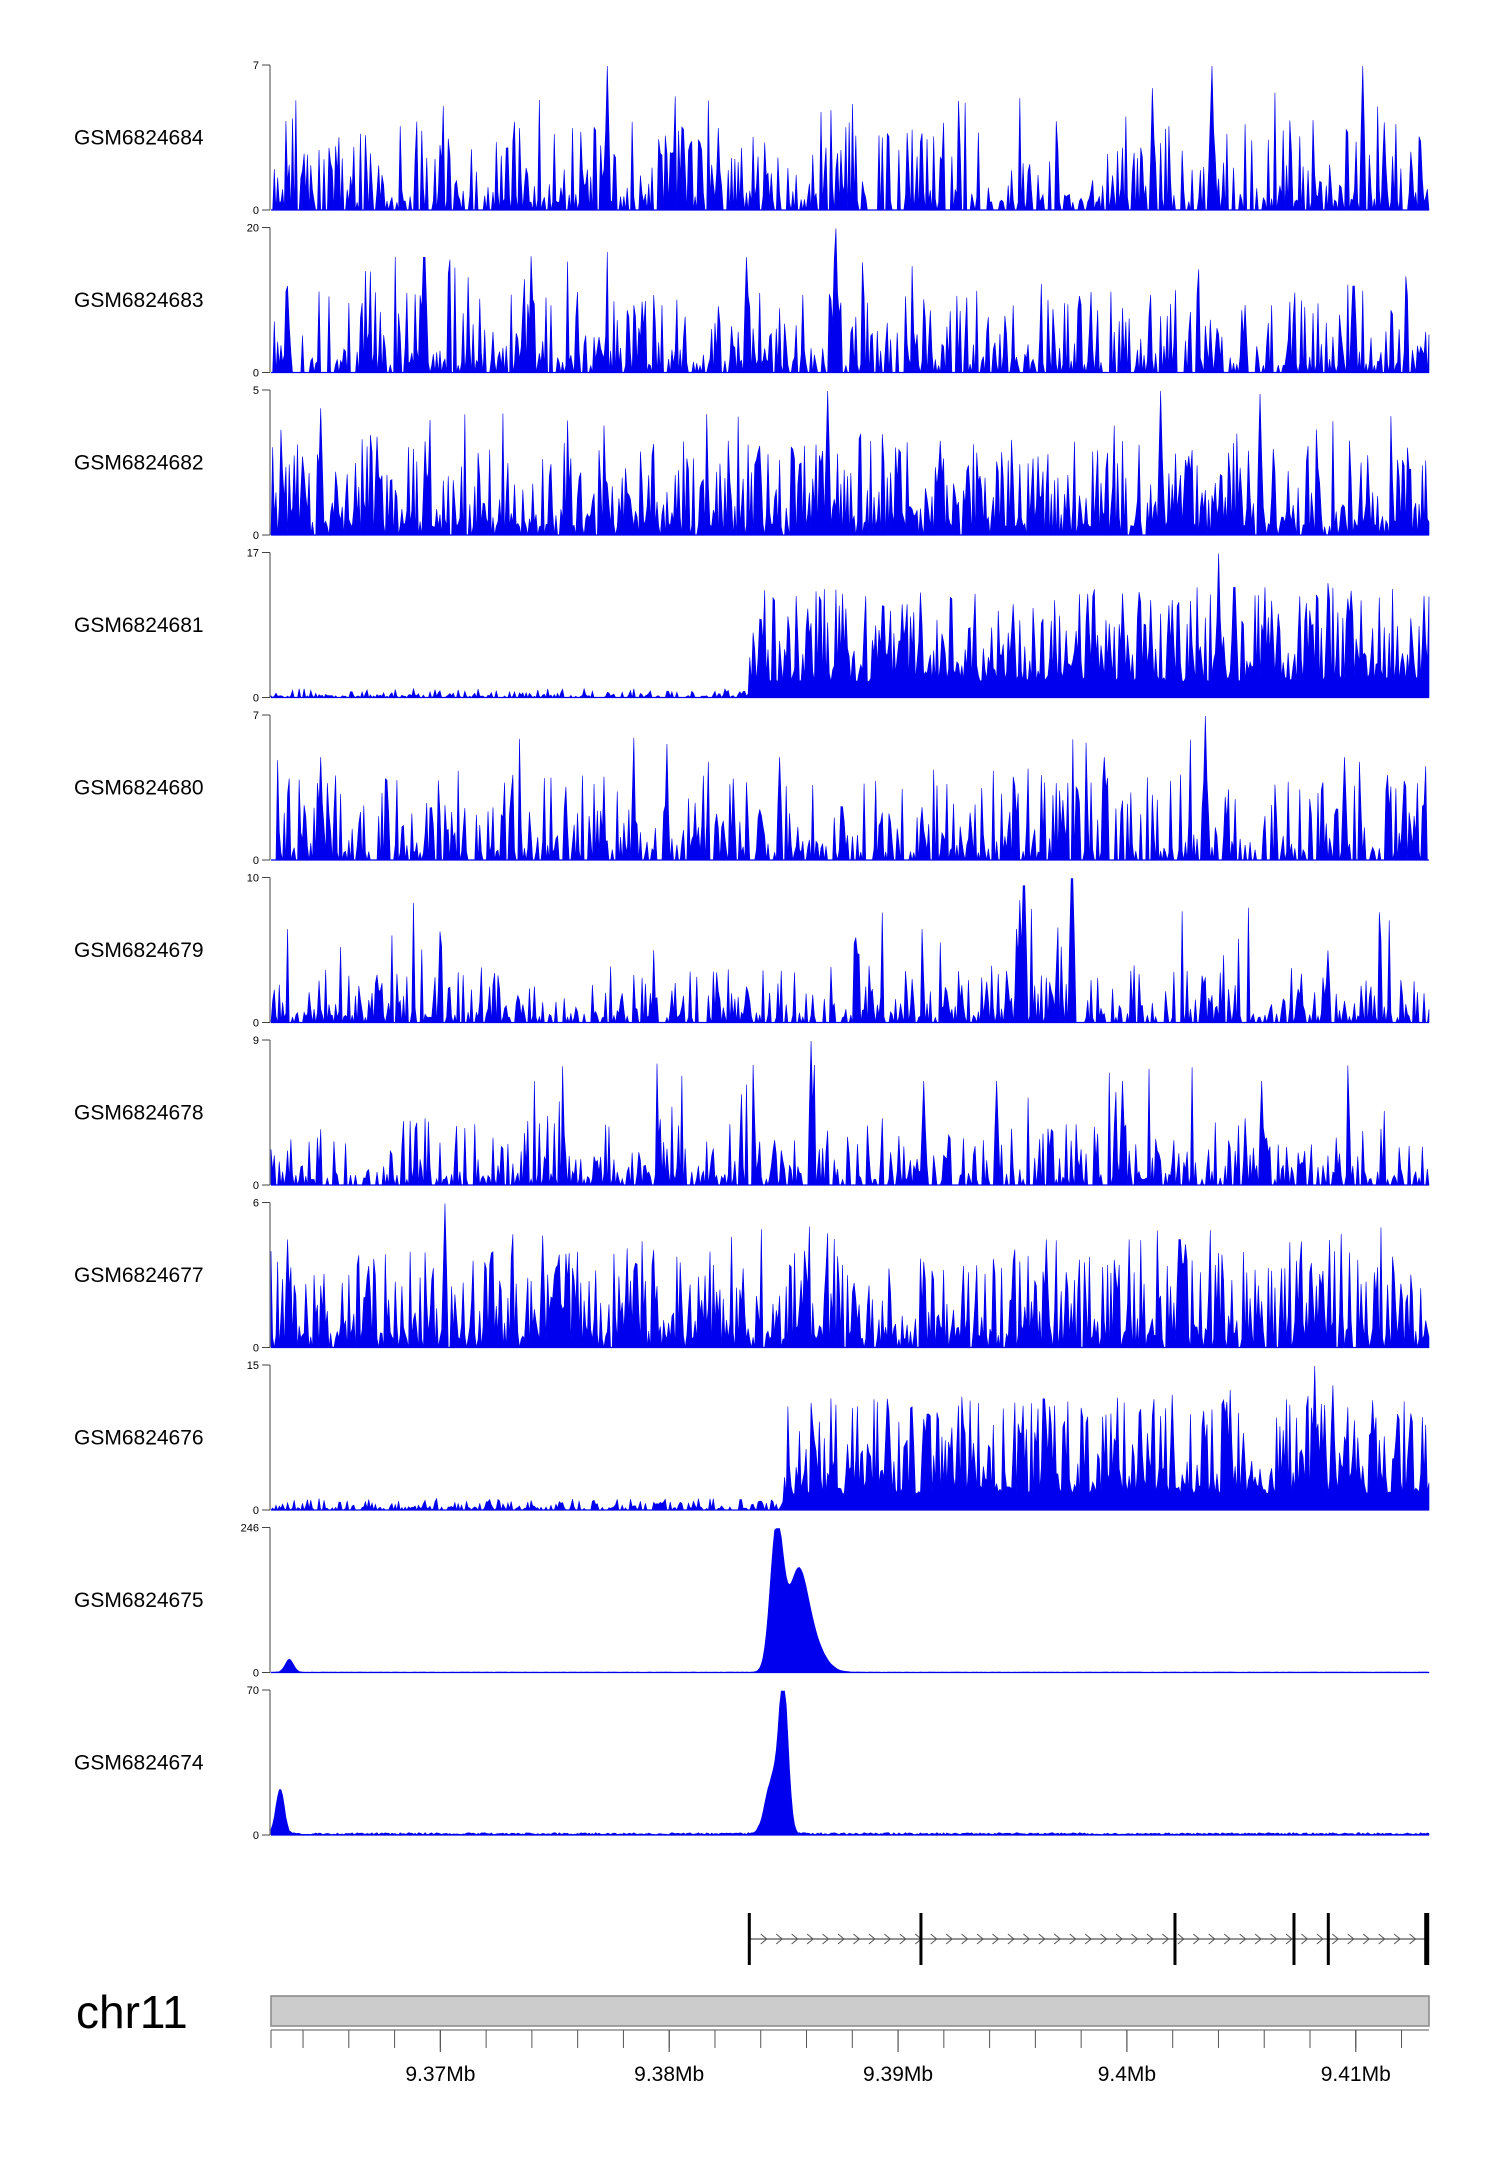 The image size is (1500, 2170). Describe the element at coordinates (752, 301) in the screenshot. I see `track-GSM6824683: GSM6824683 20 0` at that location.